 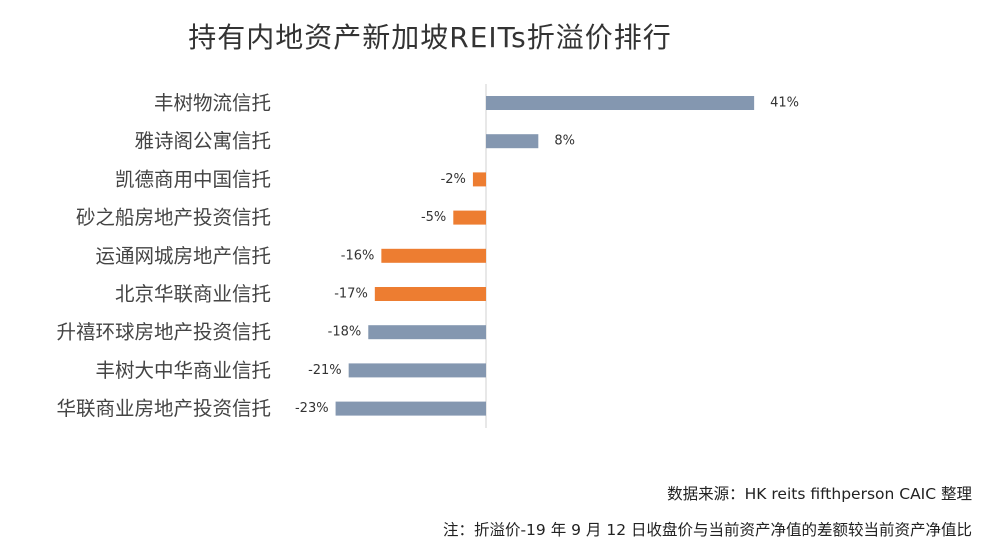 What do you see at coordinates (707, 530) in the screenshot?
I see `footnote: 注：折溢价-19 年 9 月 12 日收盘价与当前资产净值的差额较当前资产净值比` at bounding box center [707, 530].